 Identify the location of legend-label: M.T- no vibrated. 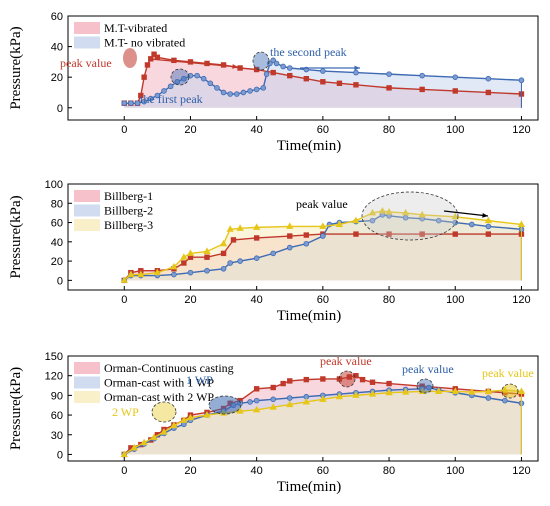
(144, 43).